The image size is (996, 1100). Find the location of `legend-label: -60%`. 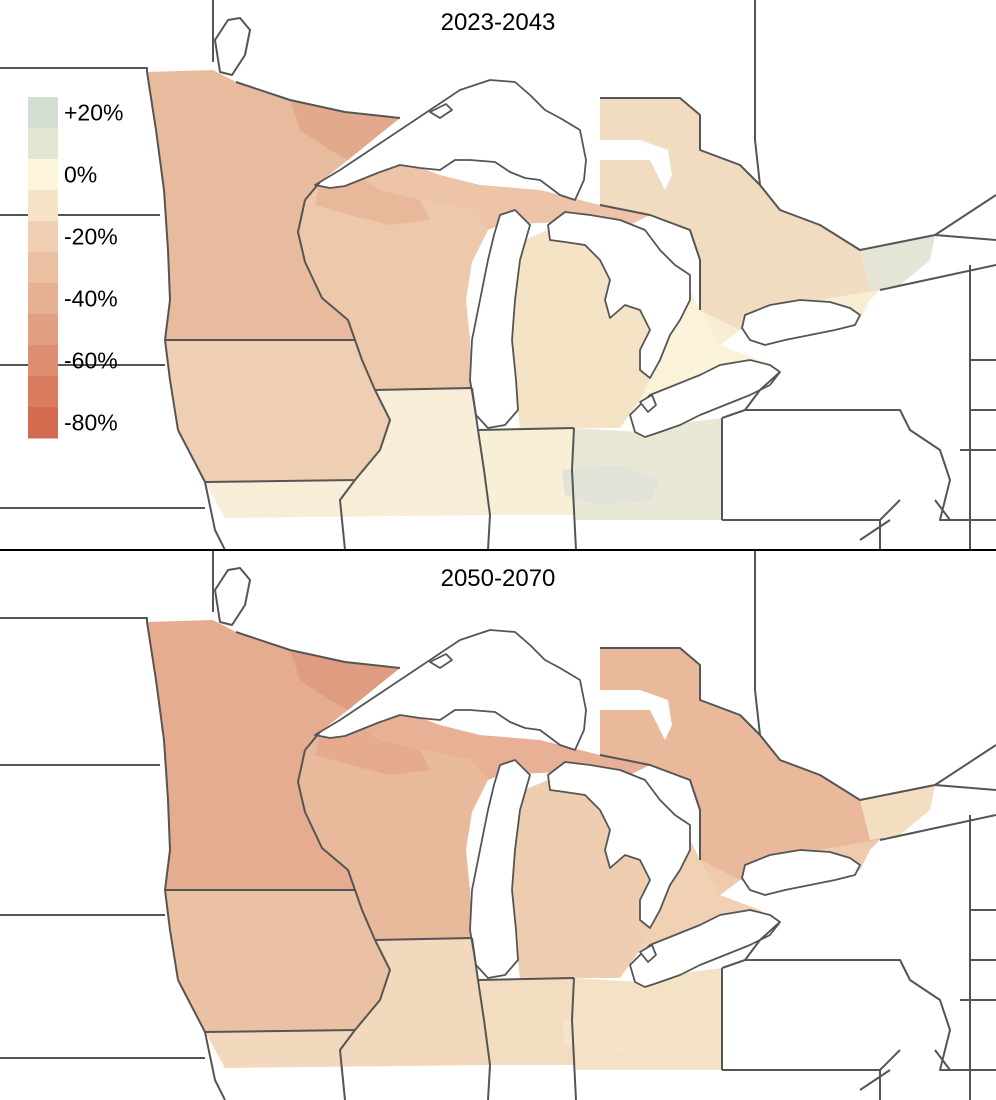

legend-label: -60% is located at coordinates (91, 361).